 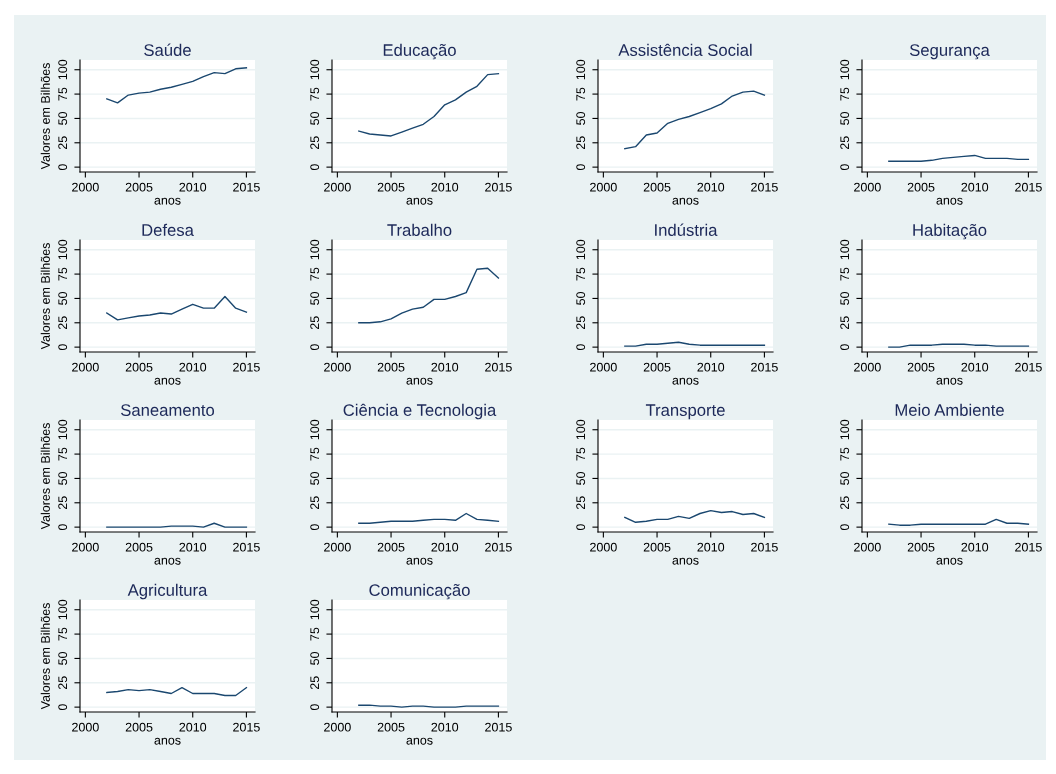 What do you see at coordinates (168, 229) in the screenshot?
I see `chart-title: Defesa` at bounding box center [168, 229].